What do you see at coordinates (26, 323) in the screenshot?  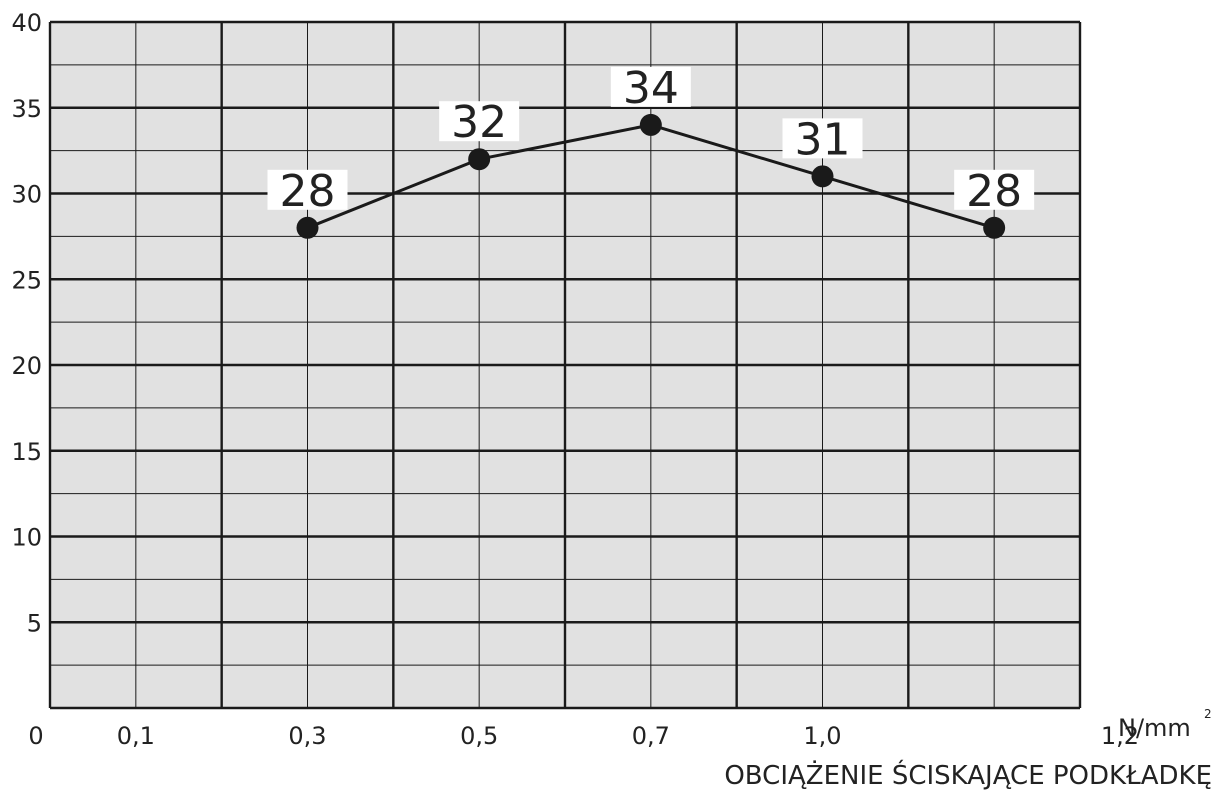 I see `y-axis-ticks: 5 10 15 20 25 30 35 40` at bounding box center [26, 323].